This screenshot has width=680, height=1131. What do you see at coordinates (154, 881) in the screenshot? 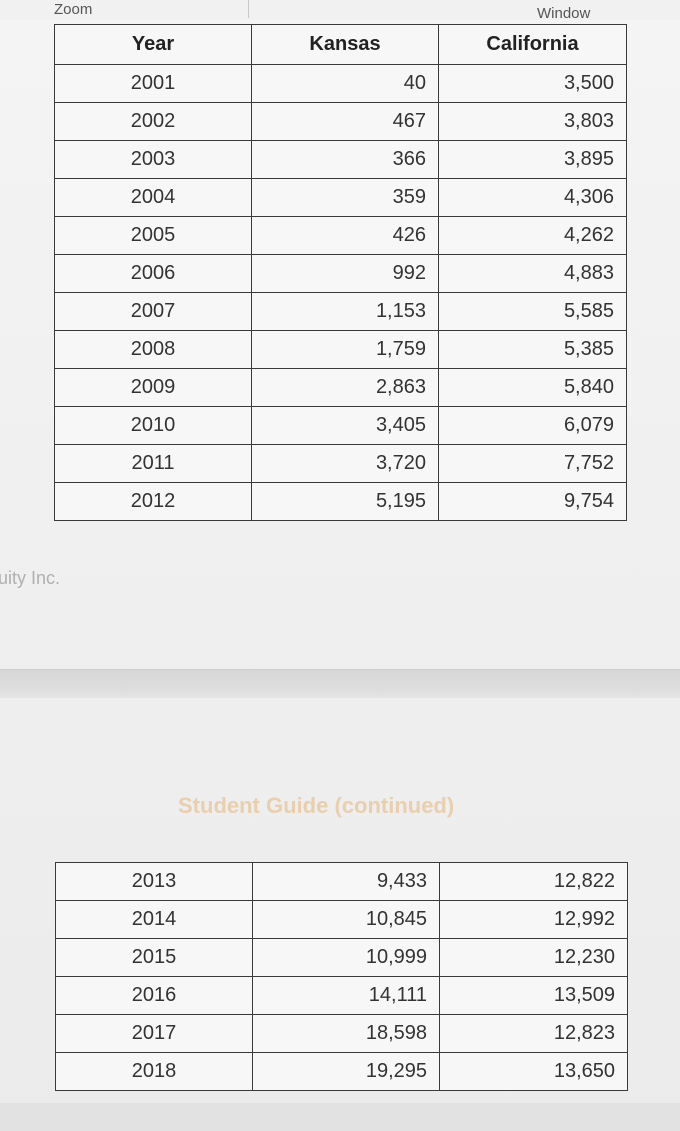
I see `cell-year: 2013` at bounding box center [154, 881].